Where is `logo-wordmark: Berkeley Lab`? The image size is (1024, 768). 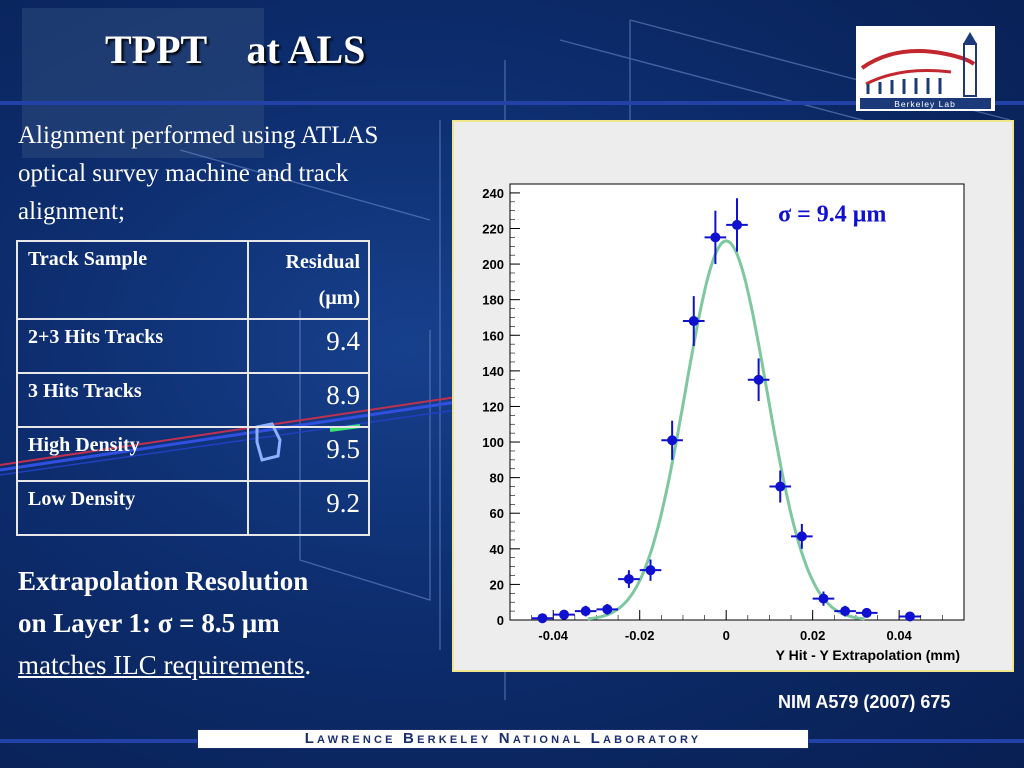 logo-wordmark: Berkeley Lab is located at coordinates (925, 104).